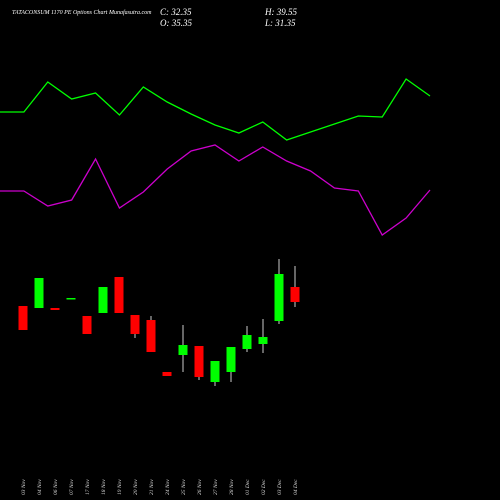  What do you see at coordinates (104, 487) in the screenshot?
I see `x-tick-label: 18 Nov` at bounding box center [104, 487].